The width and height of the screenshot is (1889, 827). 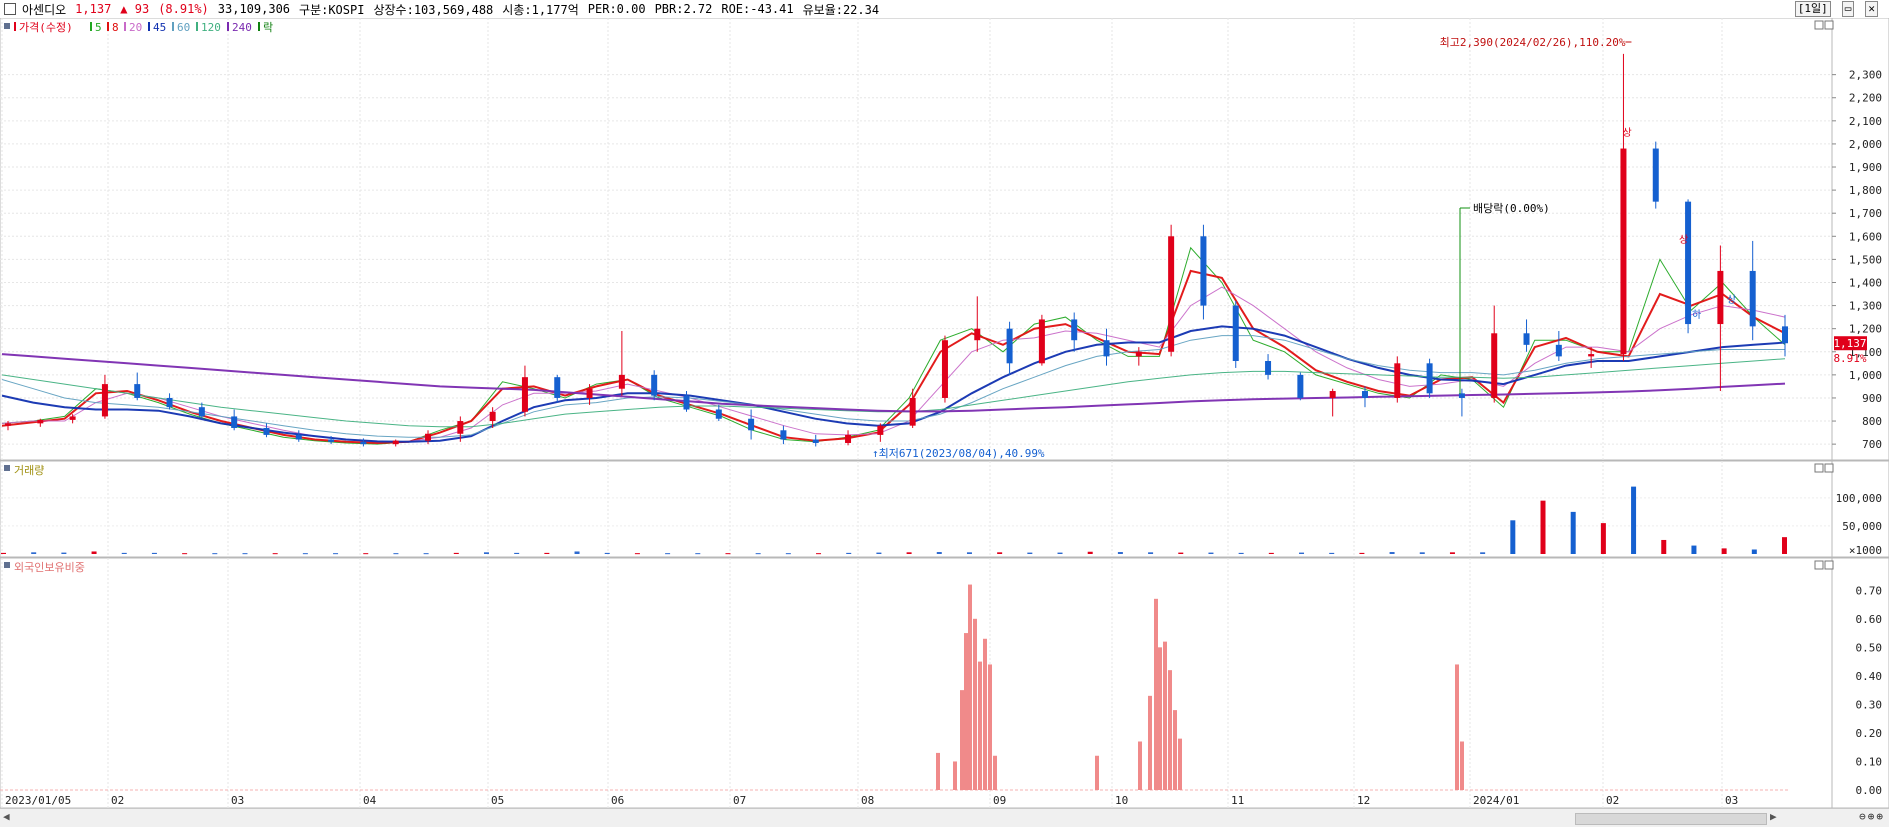 I want to click on high-annotation: 최고2,390(2024/02/26),110.20%, so click(x=1533, y=42).